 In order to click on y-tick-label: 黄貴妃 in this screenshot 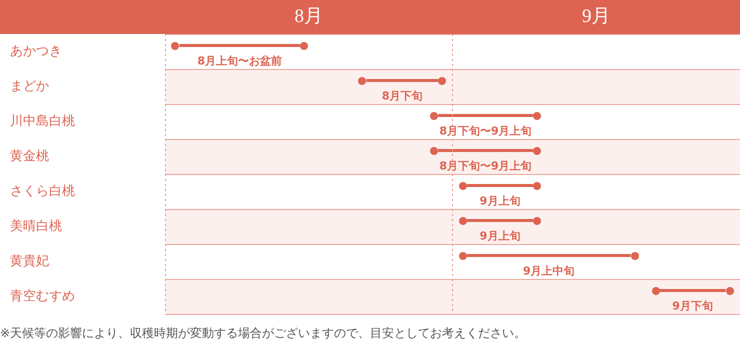, I will do `click(29, 261)`.